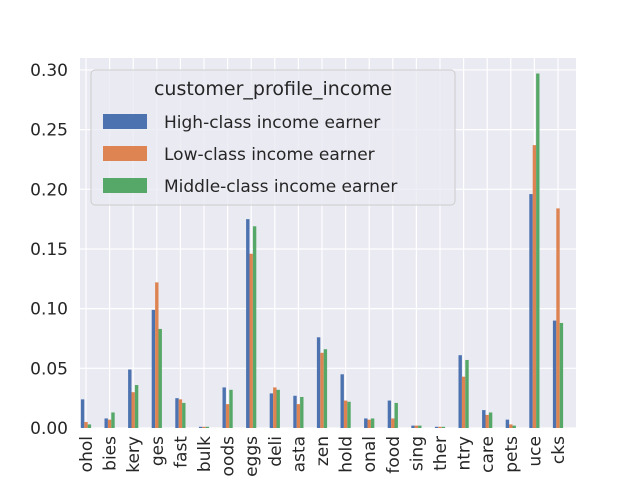 The height and width of the screenshot is (480, 640). I want to click on x-tick-label: asta, so click(299, 454).